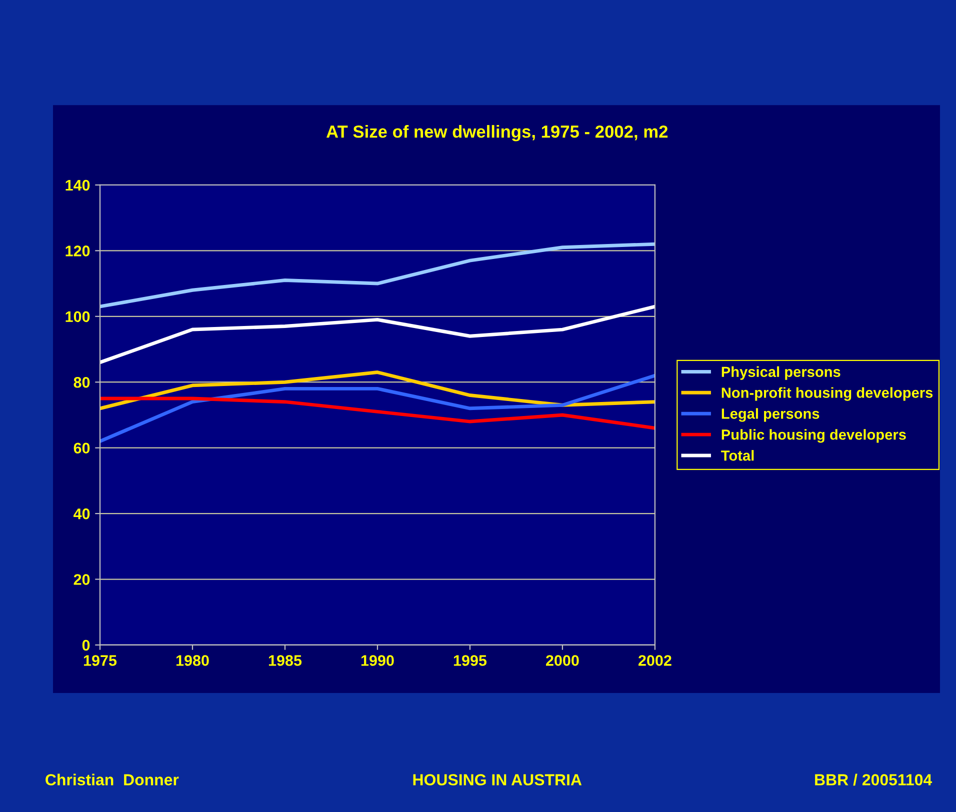 The height and width of the screenshot is (812, 956). What do you see at coordinates (562, 660) in the screenshot?
I see `x-tick-label: 2000` at bounding box center [562, 660].